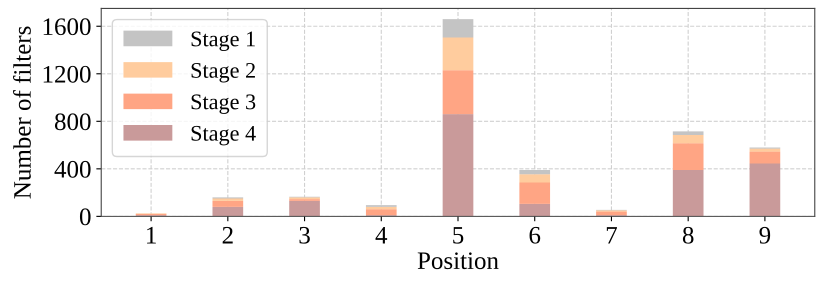 Image resolution: width=823 pixels, height=281 pixels. I want to click on x-tick-label: 6, so click(535, 235).